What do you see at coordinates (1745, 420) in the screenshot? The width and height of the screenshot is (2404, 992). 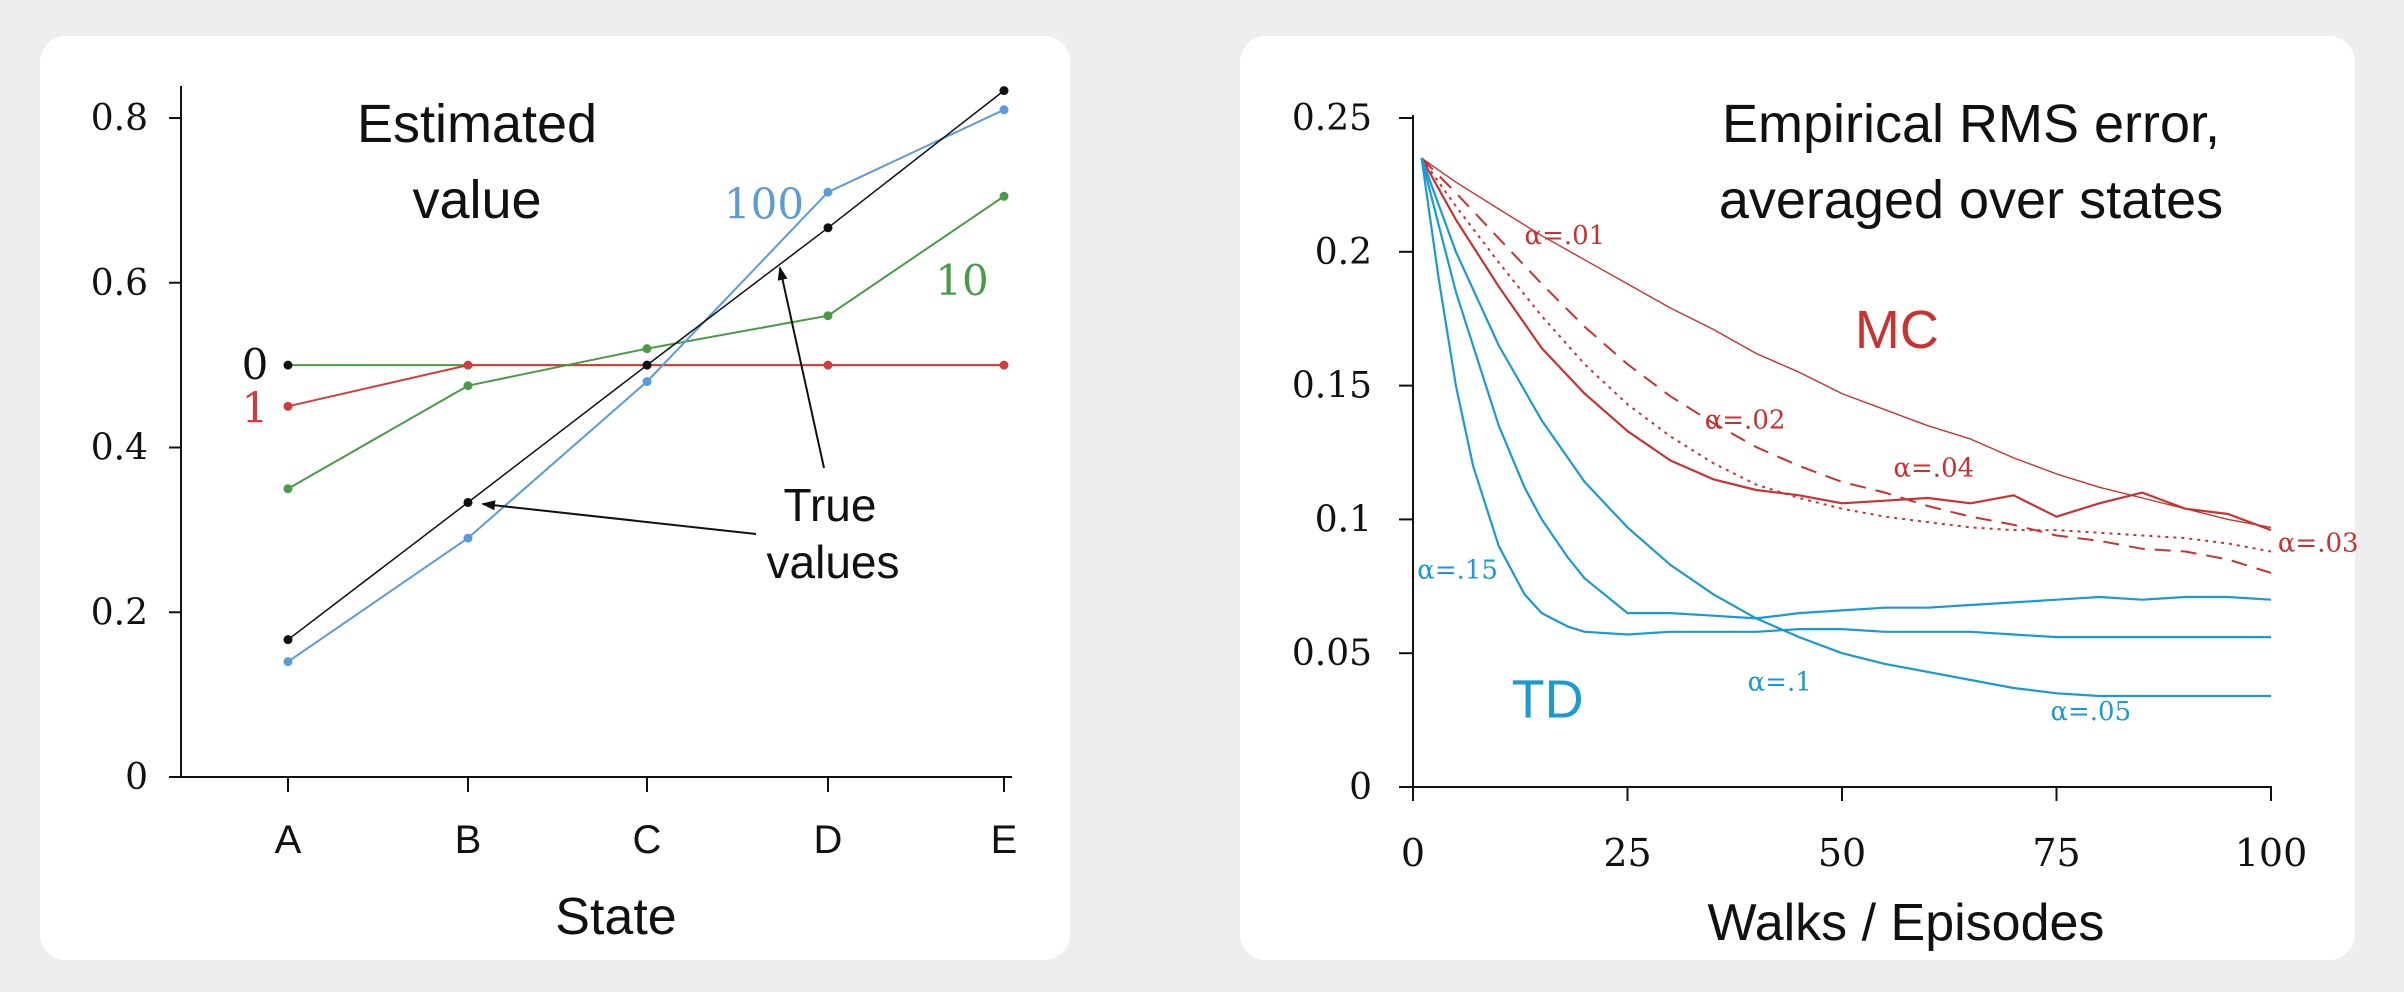 I see `series-label-α=.02: α=.02` at bounding box center [1745, 420].